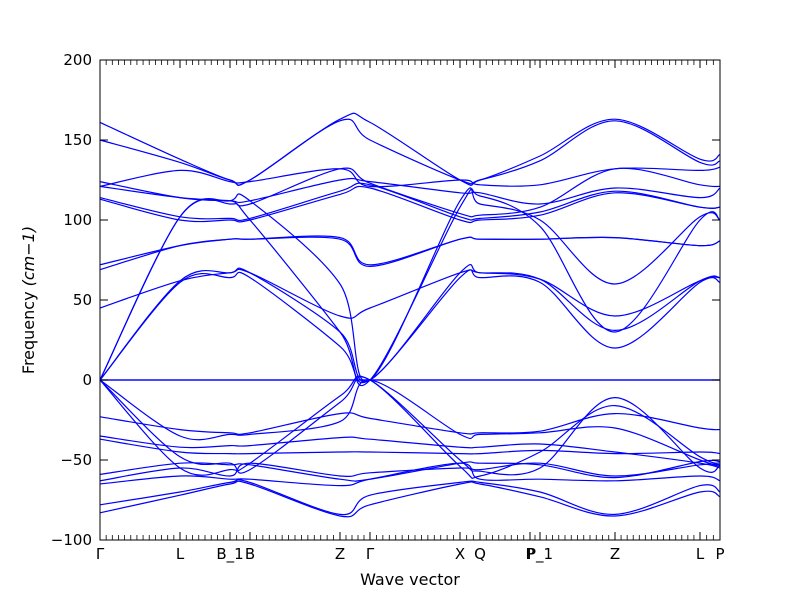  What do you see at coordinates (28, 256) in the screenshot?
I see `y-axis-unit: (cm−1)` at bounding box center [28, 256].